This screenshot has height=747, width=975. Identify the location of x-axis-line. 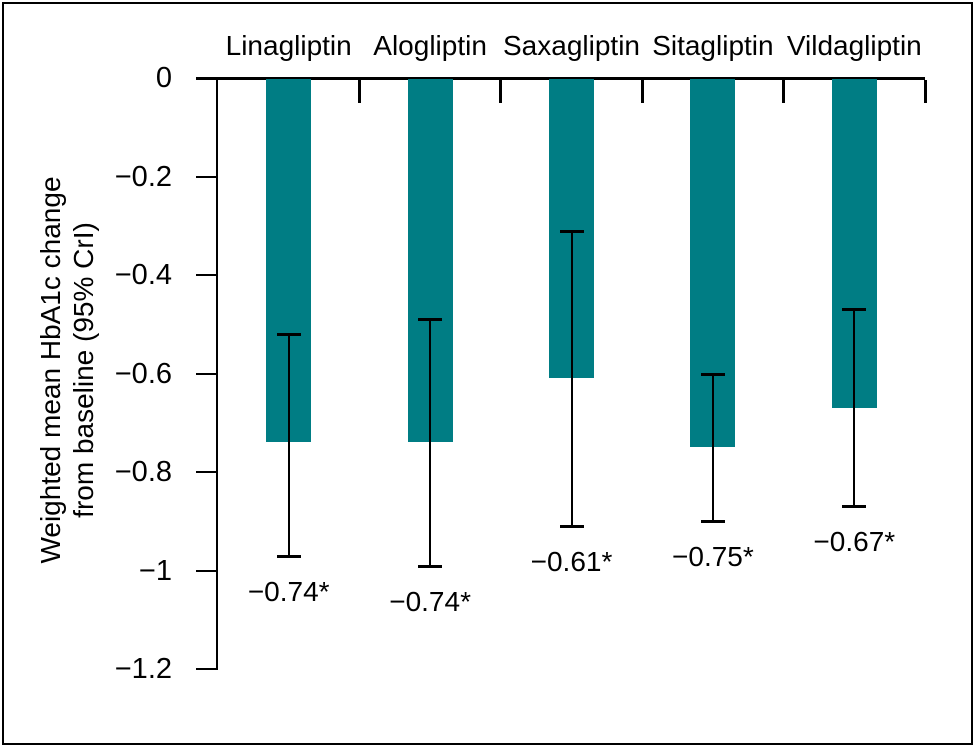
(560, 78).